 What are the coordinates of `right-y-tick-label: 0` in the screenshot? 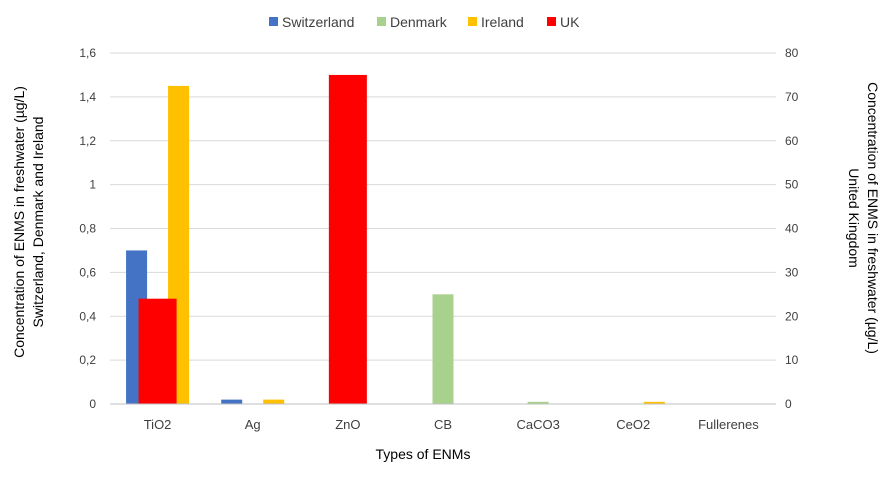 It's located at (788, 404).